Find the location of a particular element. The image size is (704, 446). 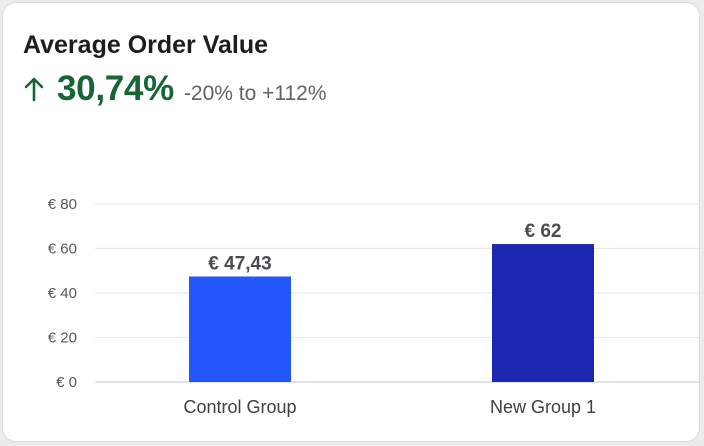

category-label: New Group 1 is located at coordinates (543, 407).